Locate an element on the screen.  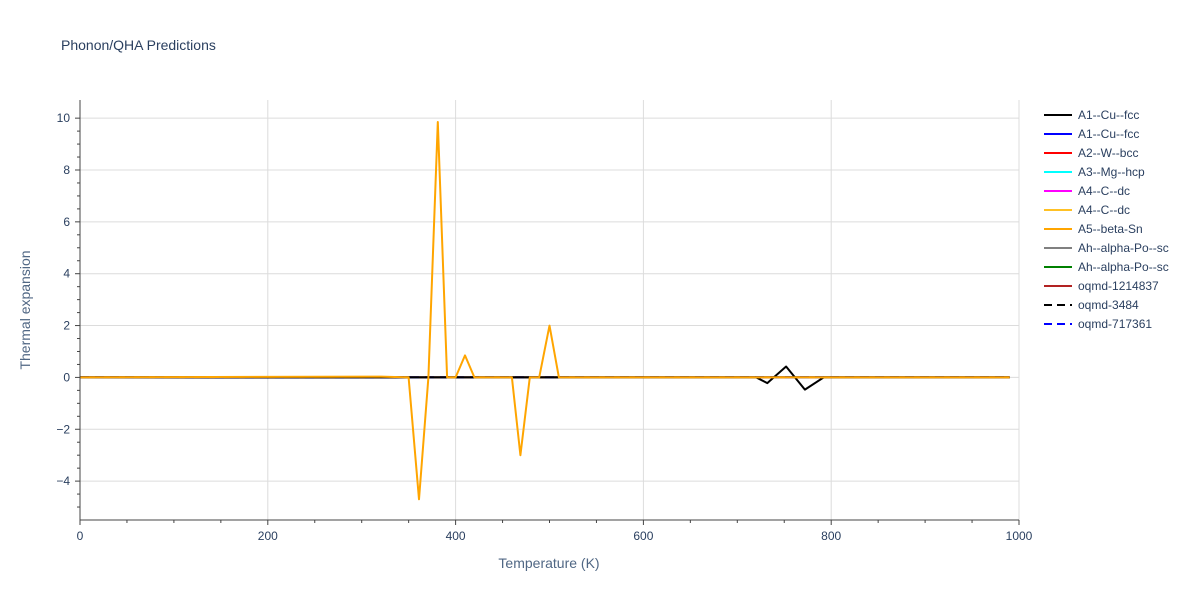
x-tick-label: 800 is located at coordinates (831, 536).